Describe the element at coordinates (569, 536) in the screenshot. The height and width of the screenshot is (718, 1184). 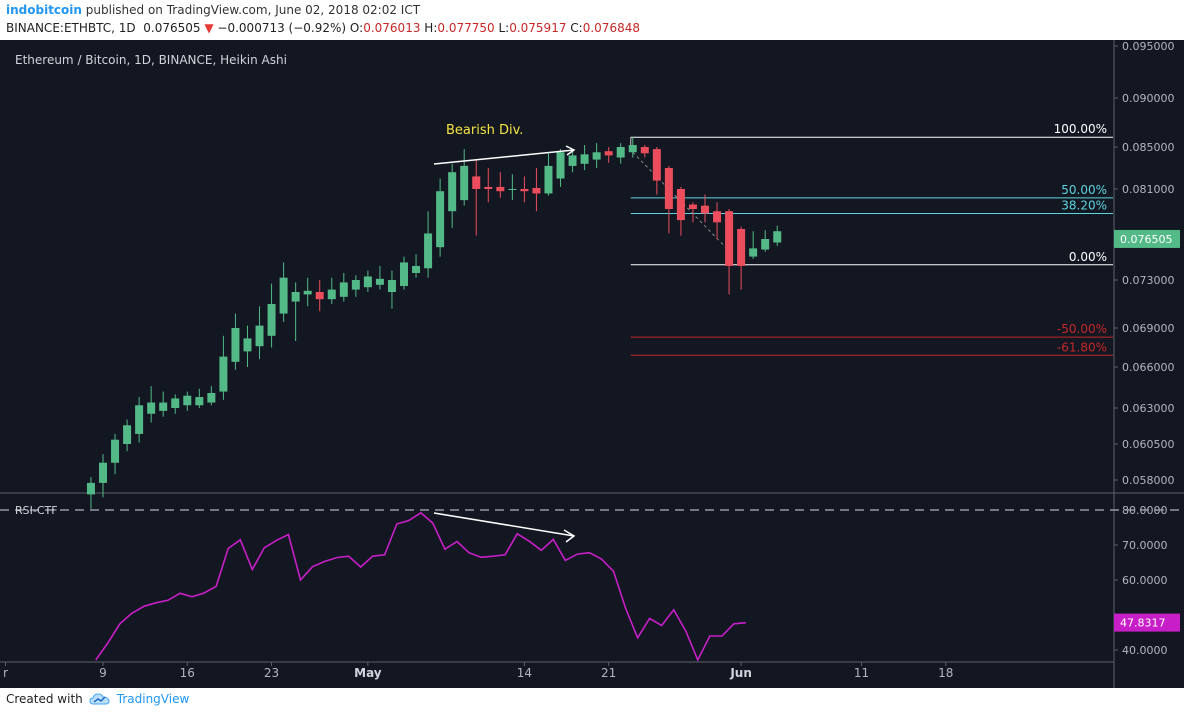
I see `arrow-head-icon` at that location.